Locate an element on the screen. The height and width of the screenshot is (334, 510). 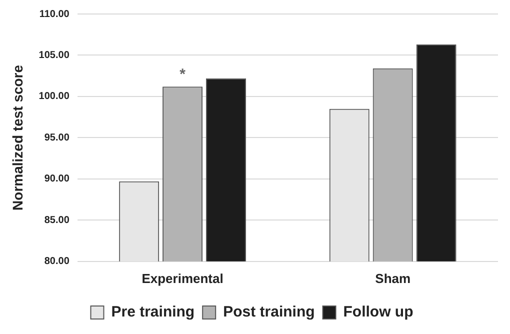
legend-label: Follow up is located at coordinates (378, 312).